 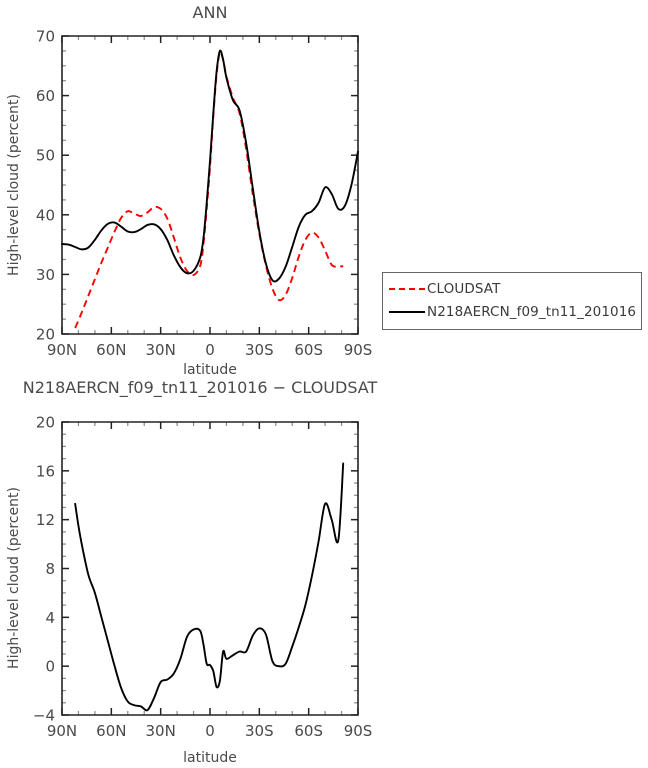 I want to click on bottom-chart-series-group, so click(x=209, y=587).